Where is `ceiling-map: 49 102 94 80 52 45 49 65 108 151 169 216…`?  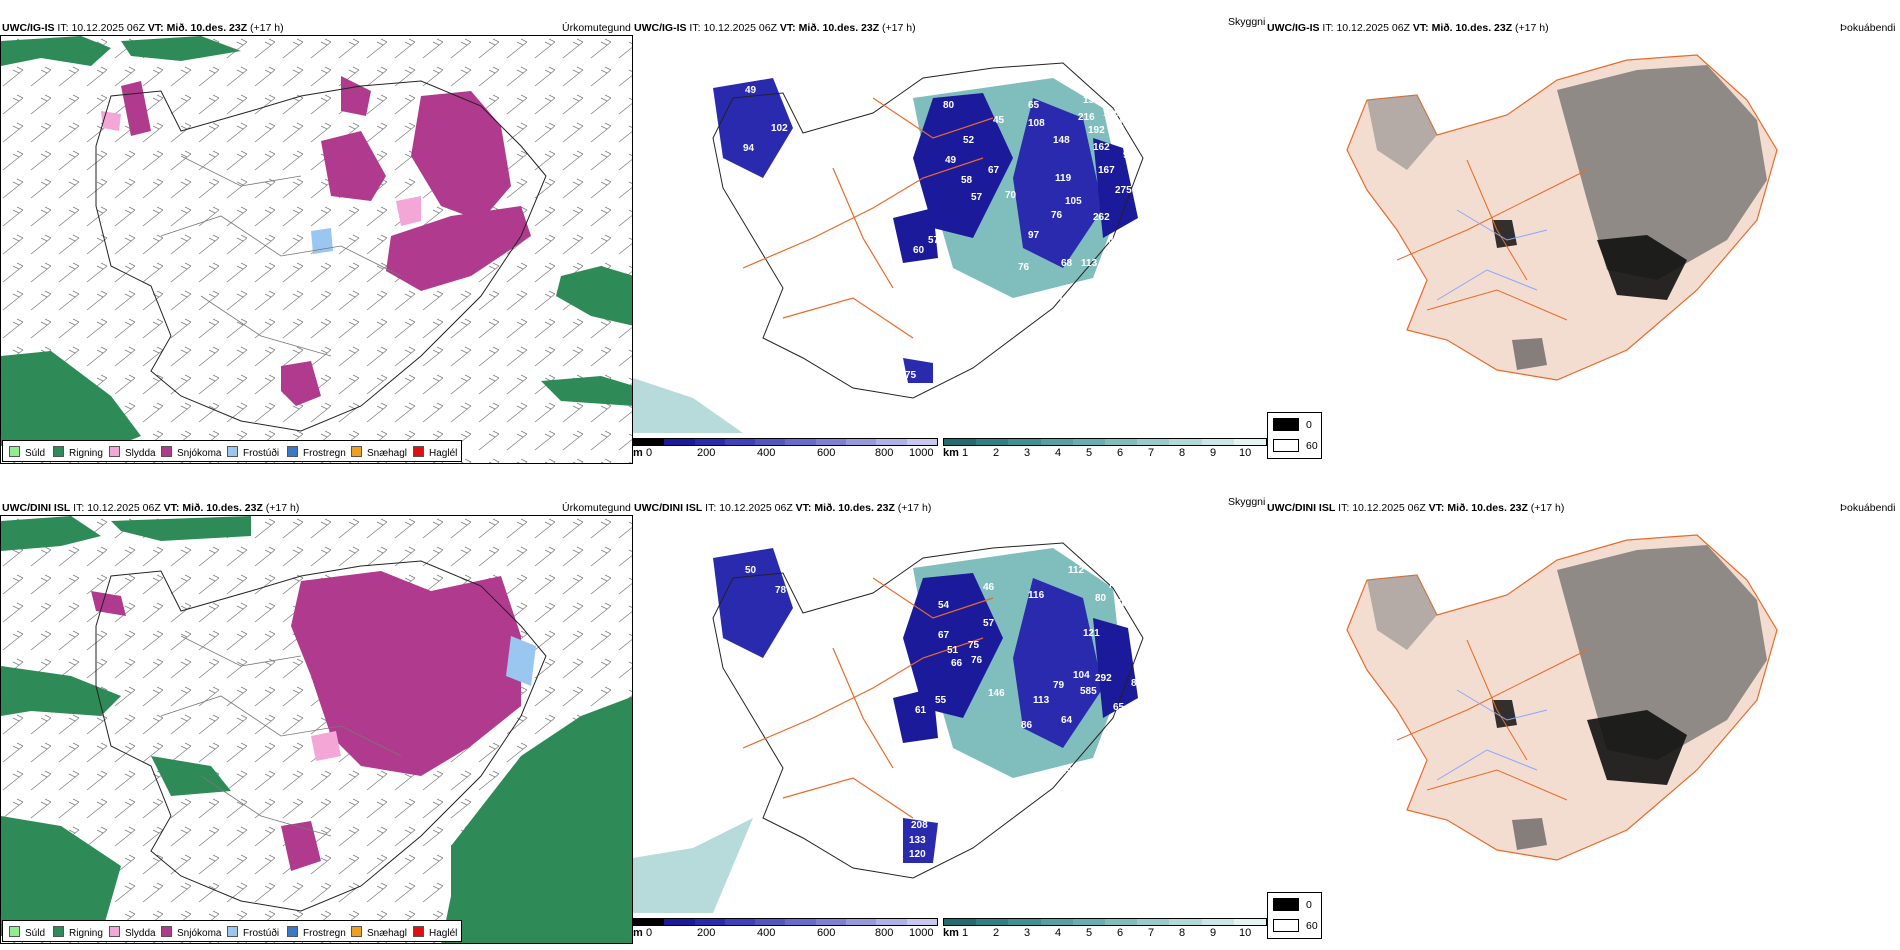
ceiling-map: 49 102 94 80 52 45 49 65 108 151 169 216… is located at coordinates (913, 247).